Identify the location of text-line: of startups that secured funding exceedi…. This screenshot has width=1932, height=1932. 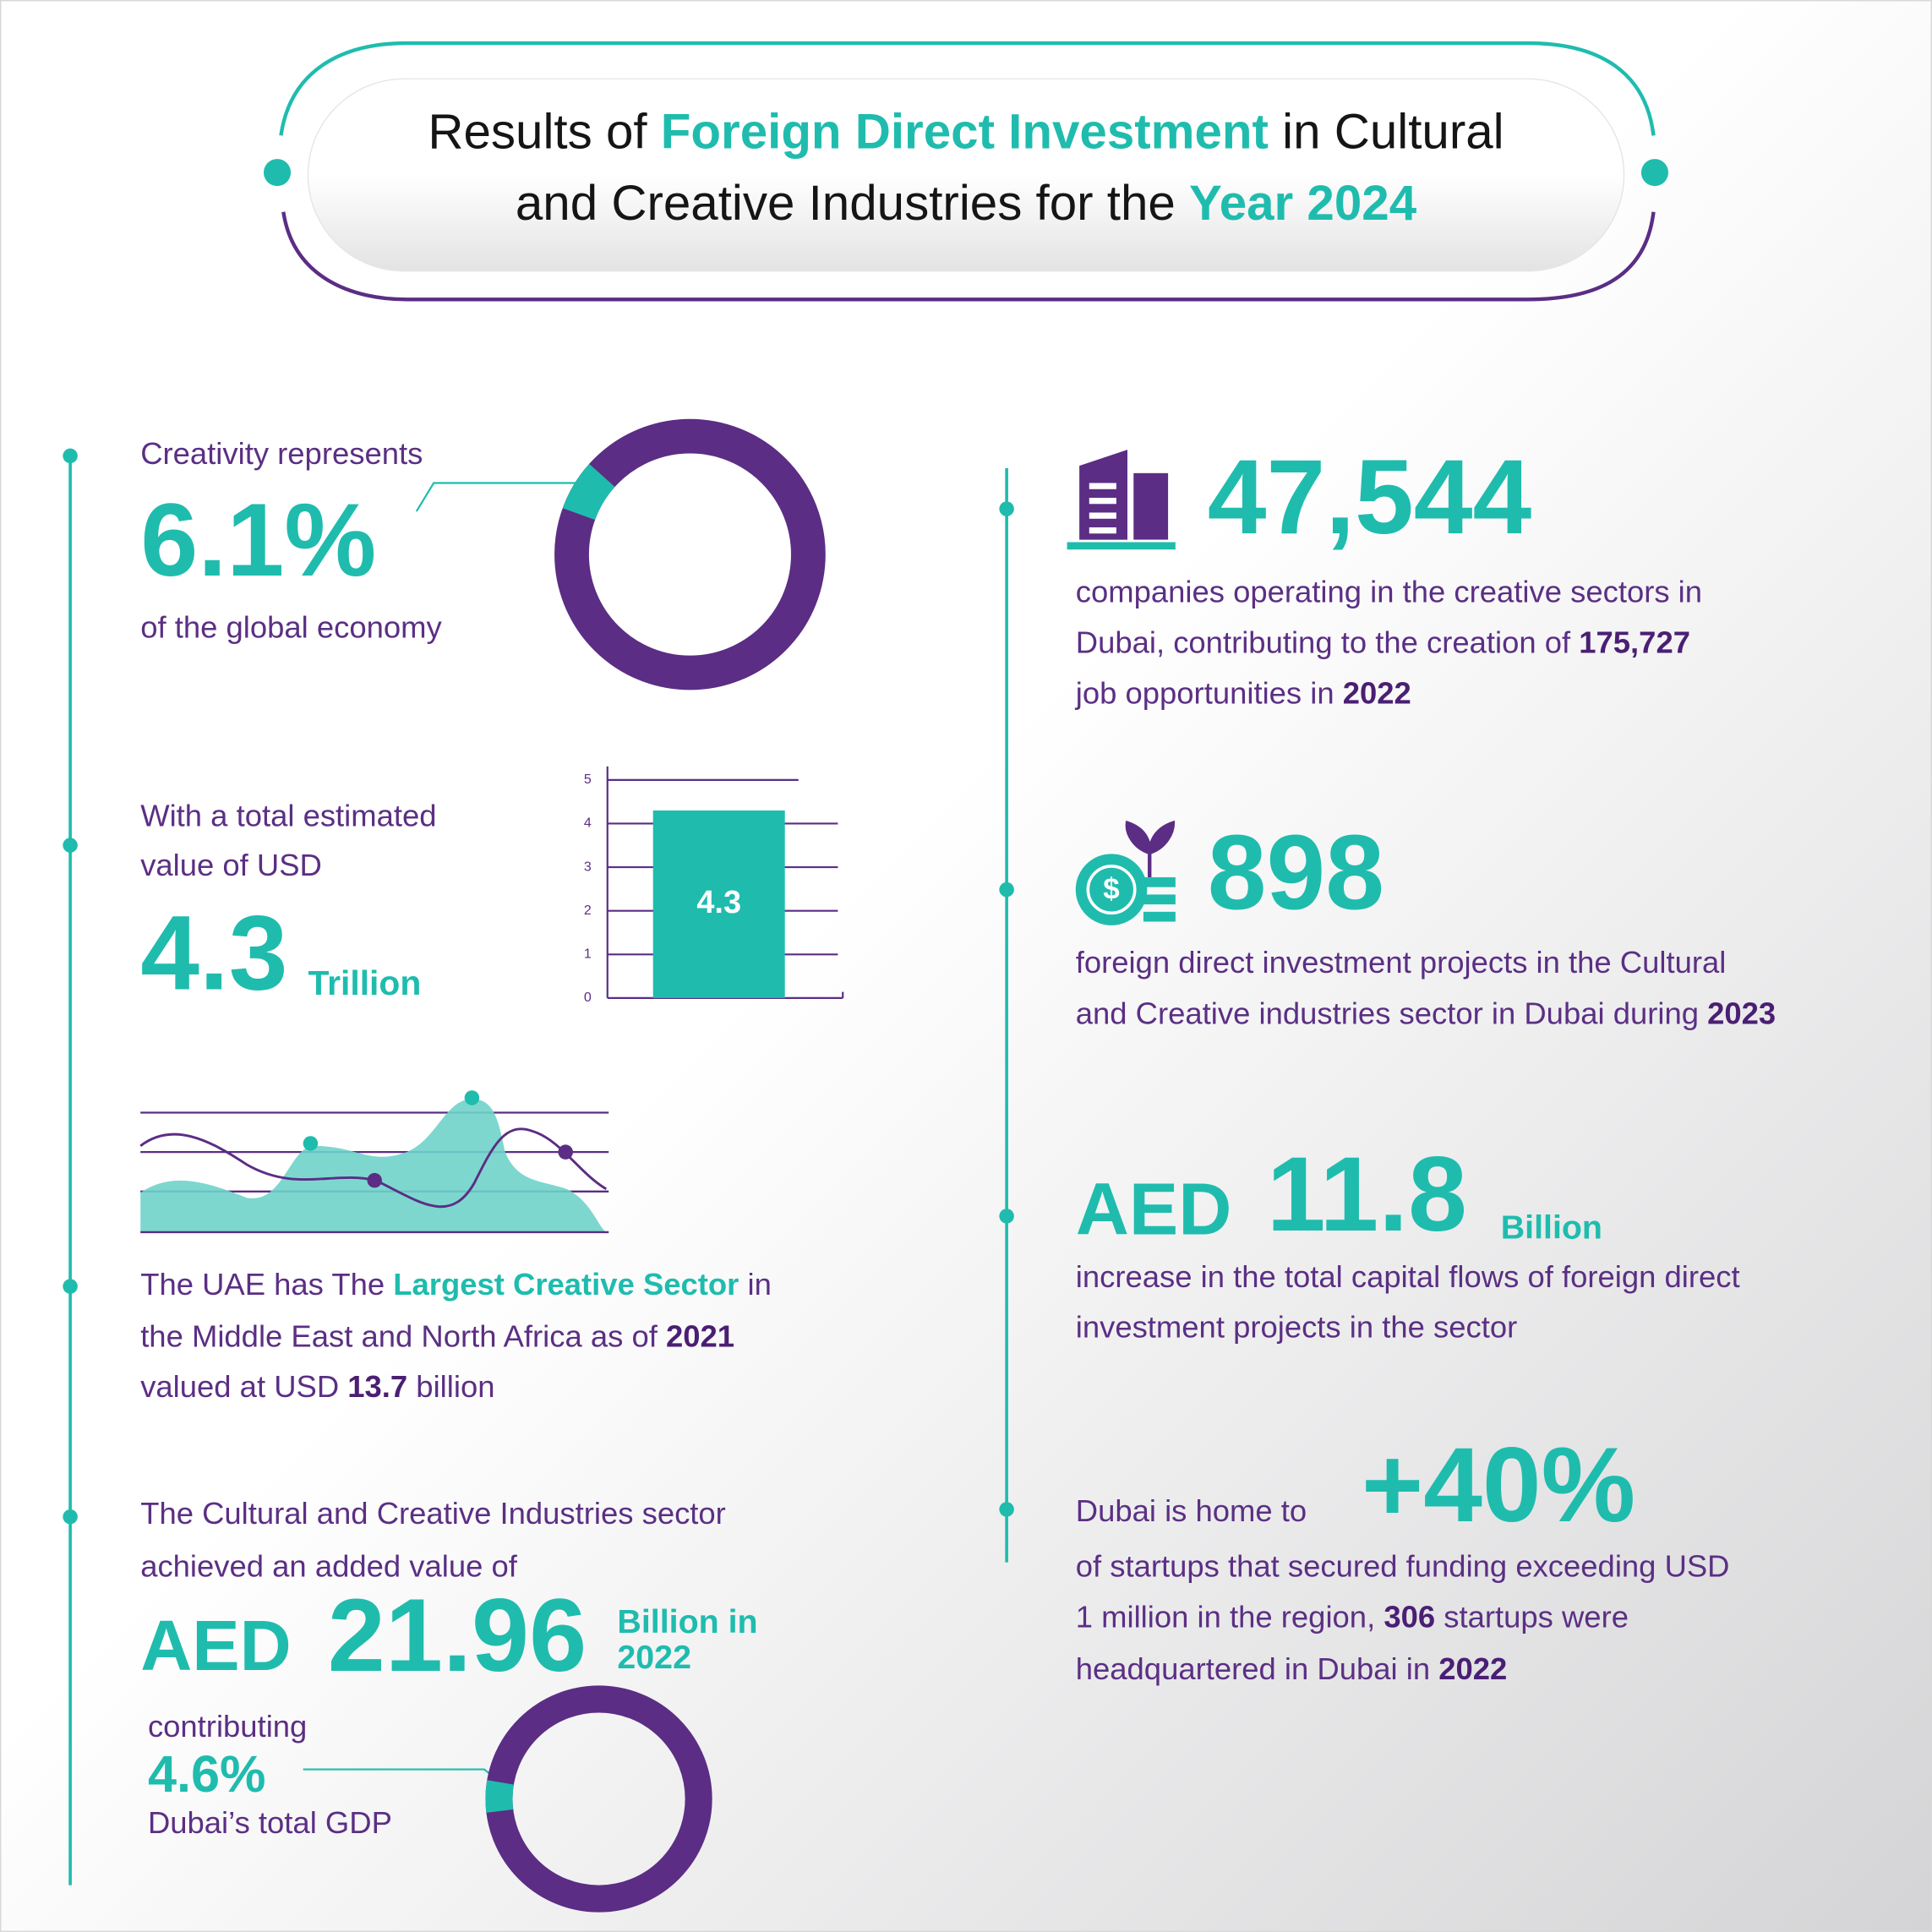
(1403, 1566).